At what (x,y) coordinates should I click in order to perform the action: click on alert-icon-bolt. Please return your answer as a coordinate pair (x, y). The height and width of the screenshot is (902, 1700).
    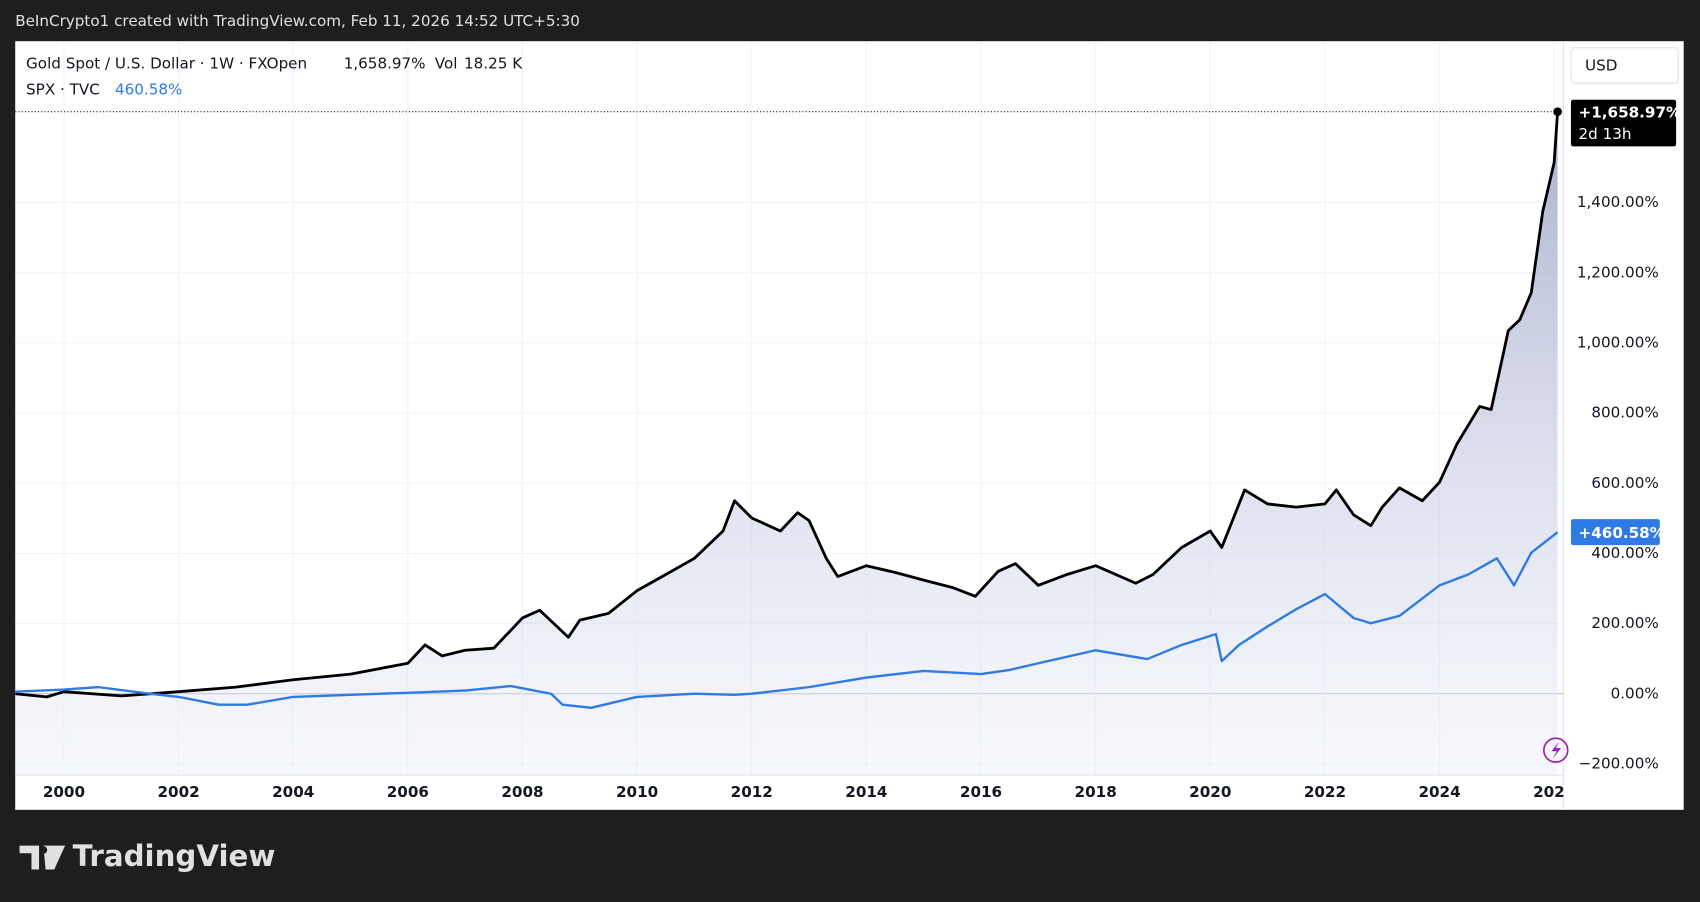
    Looking at the image, I should click on (1556, 750).